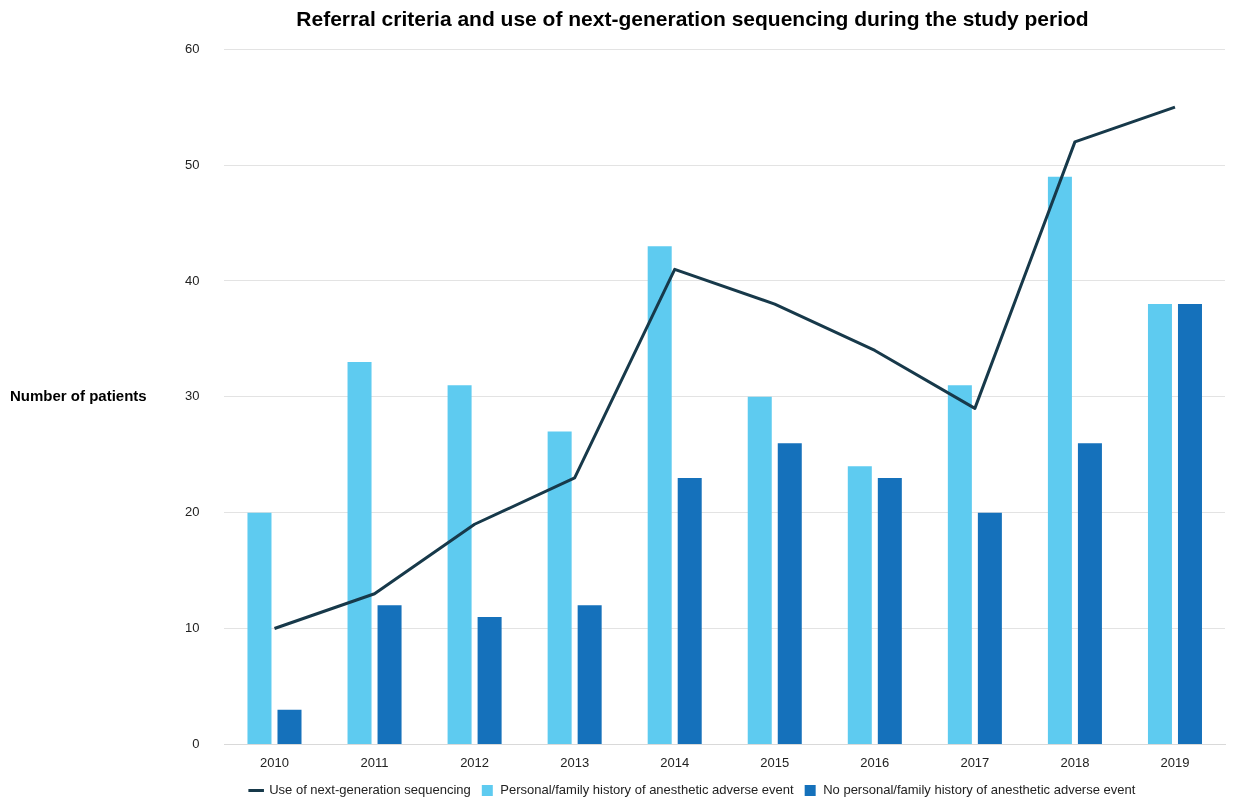  Describe the element at coordinates (192, 396) in the screenshot. I see `y-tick-label: 30` at that location.